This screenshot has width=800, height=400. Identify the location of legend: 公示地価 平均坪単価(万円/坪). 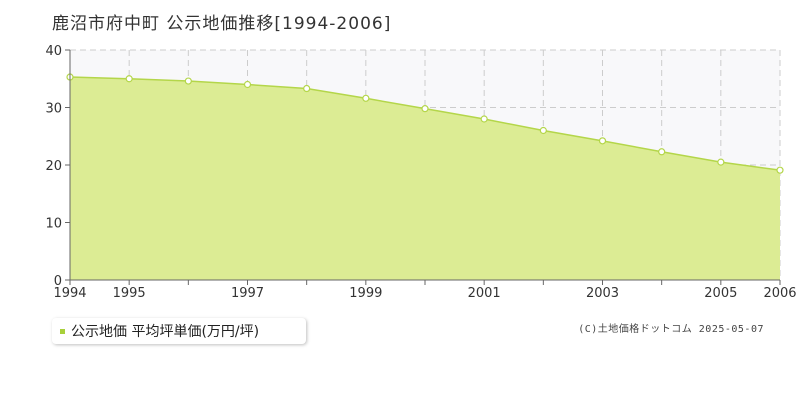
(179, 331).